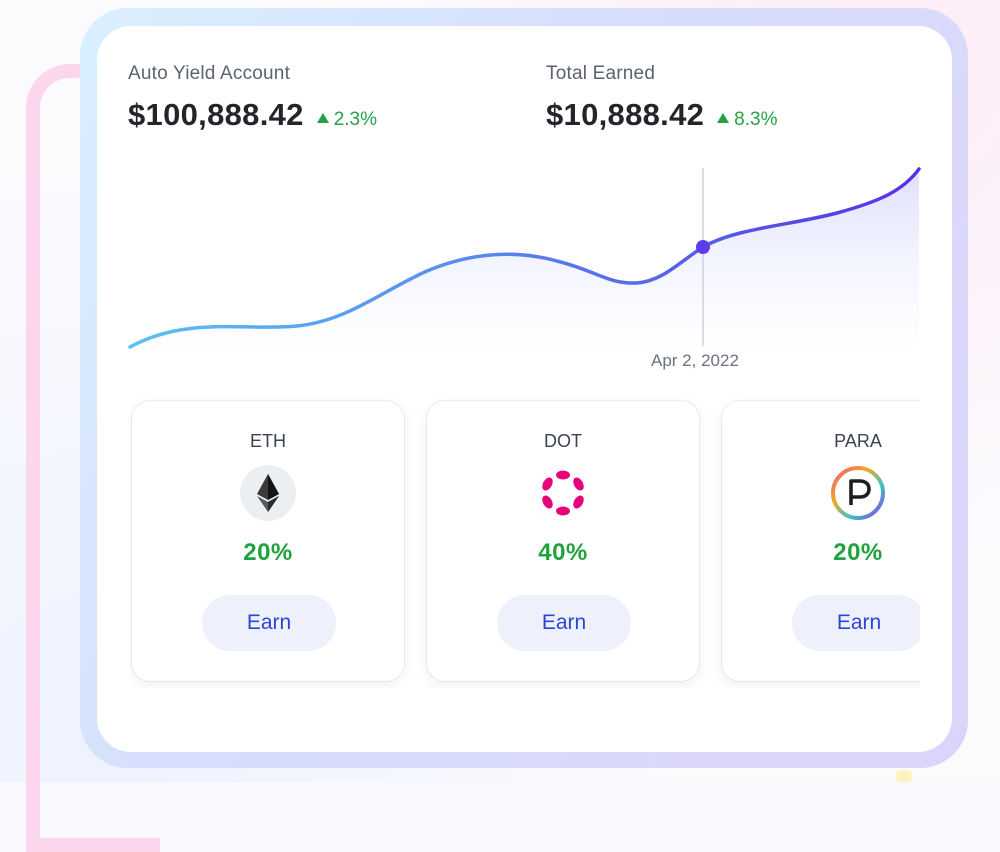  I want to click on account-stat: Auto Yield Account $100,888.42 2.3%, so click(252, 98).